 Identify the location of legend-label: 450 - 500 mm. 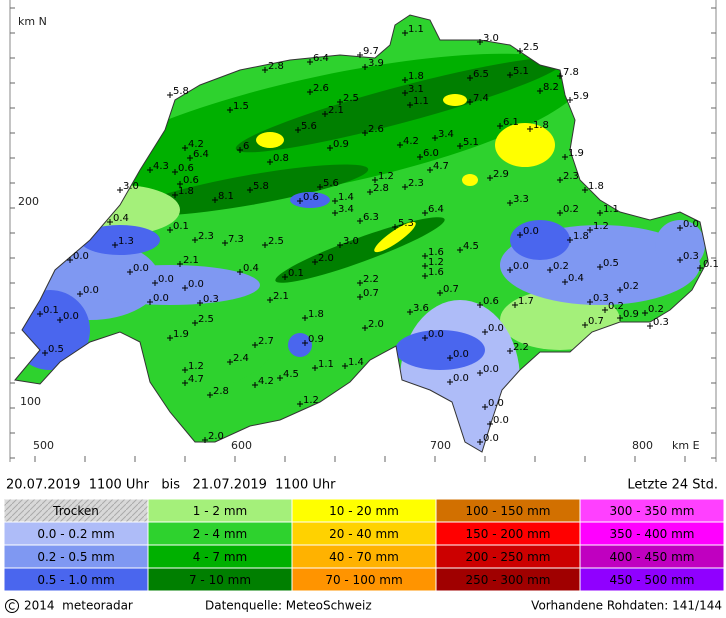
(652, 580).